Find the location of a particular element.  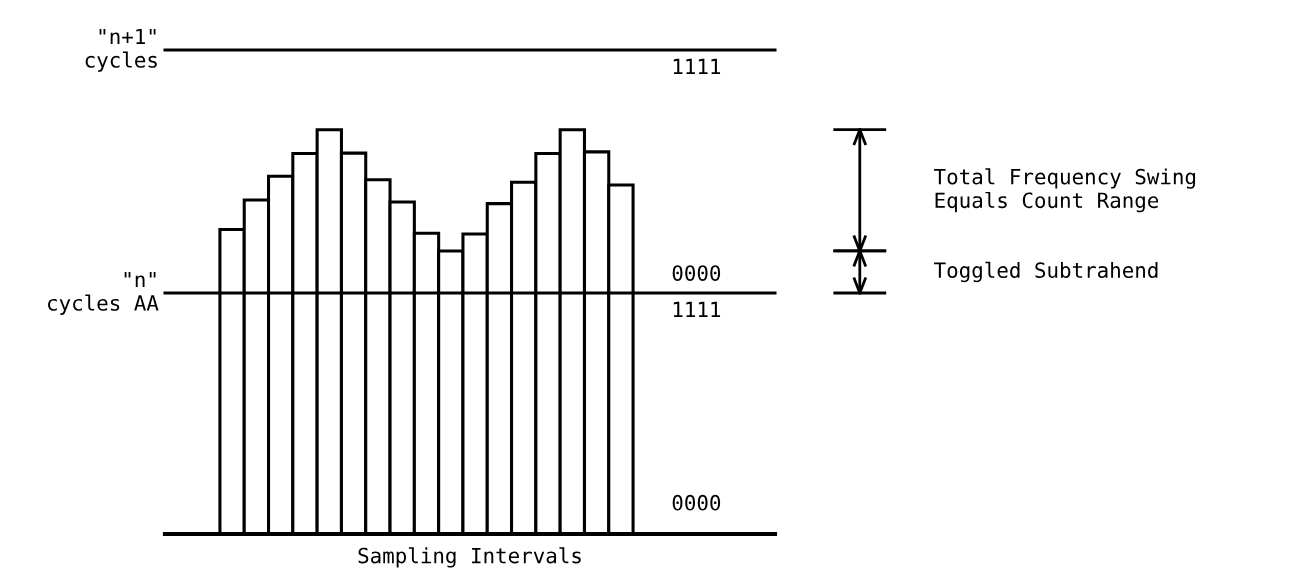

text: Toggled Subtrahend is located at coordinates (1046, 272).